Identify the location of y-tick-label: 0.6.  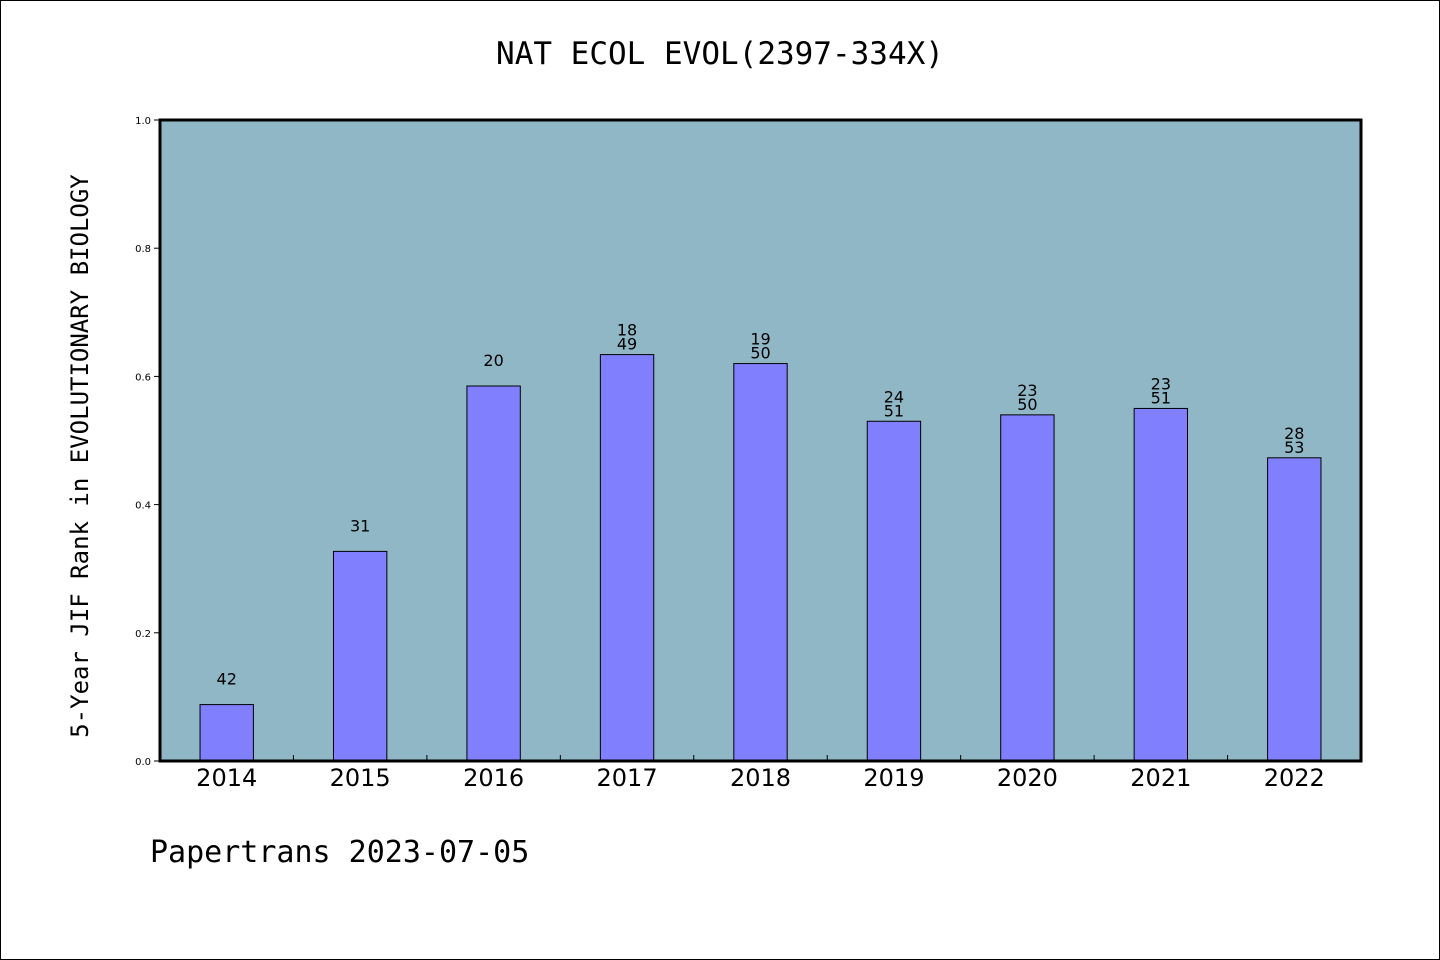
(143, 377).